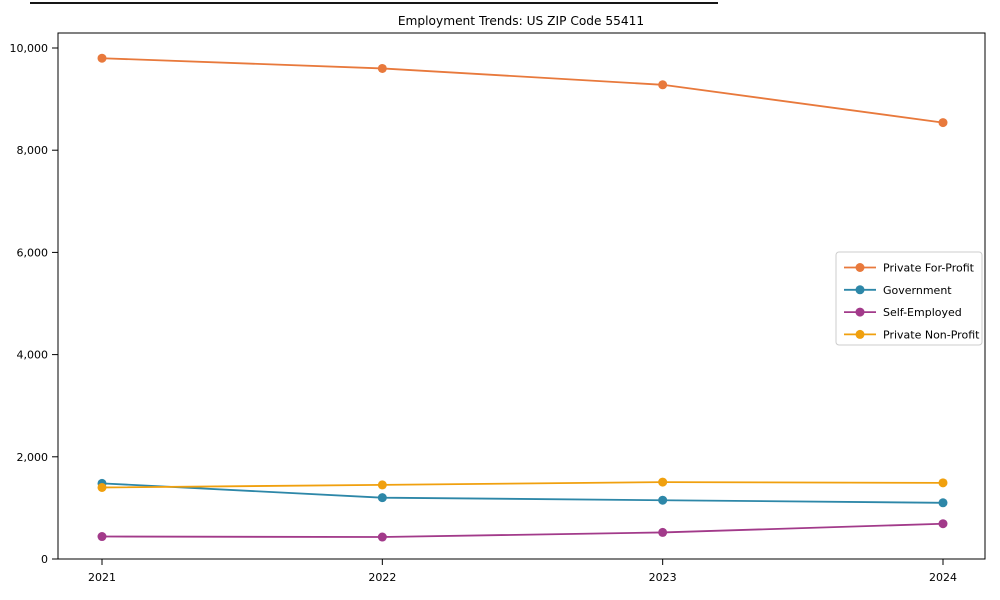  Describe the element at coordinates (663, 577) in the screenshot. I see `x-axis-tick-label: 2023` at that location.